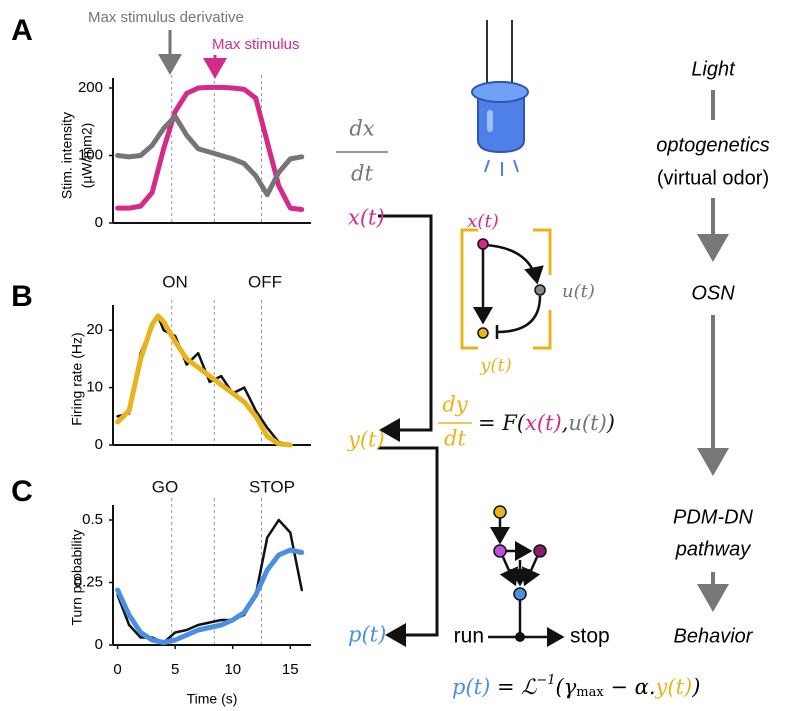  I want to click on eq-p: p(t), so click(471, 687).